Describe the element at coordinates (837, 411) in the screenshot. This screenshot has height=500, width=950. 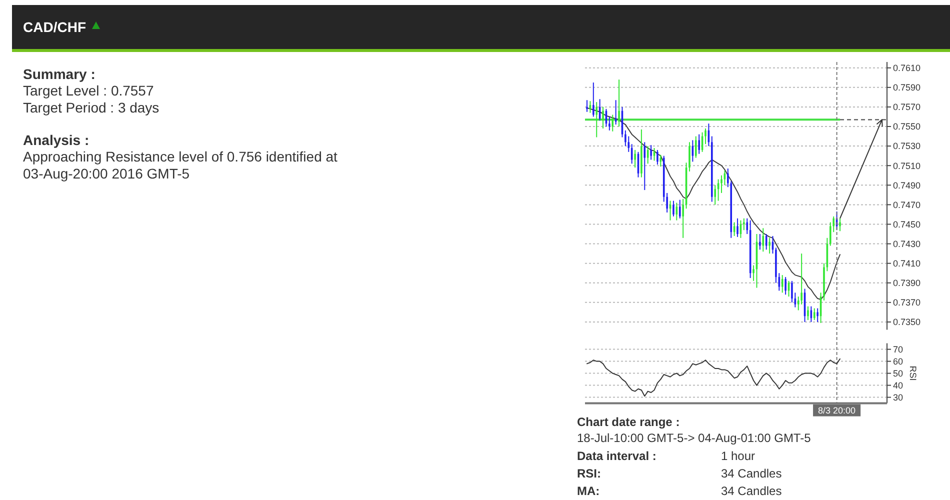
I see `x-tick-label: 8/3 20:00` at that location.